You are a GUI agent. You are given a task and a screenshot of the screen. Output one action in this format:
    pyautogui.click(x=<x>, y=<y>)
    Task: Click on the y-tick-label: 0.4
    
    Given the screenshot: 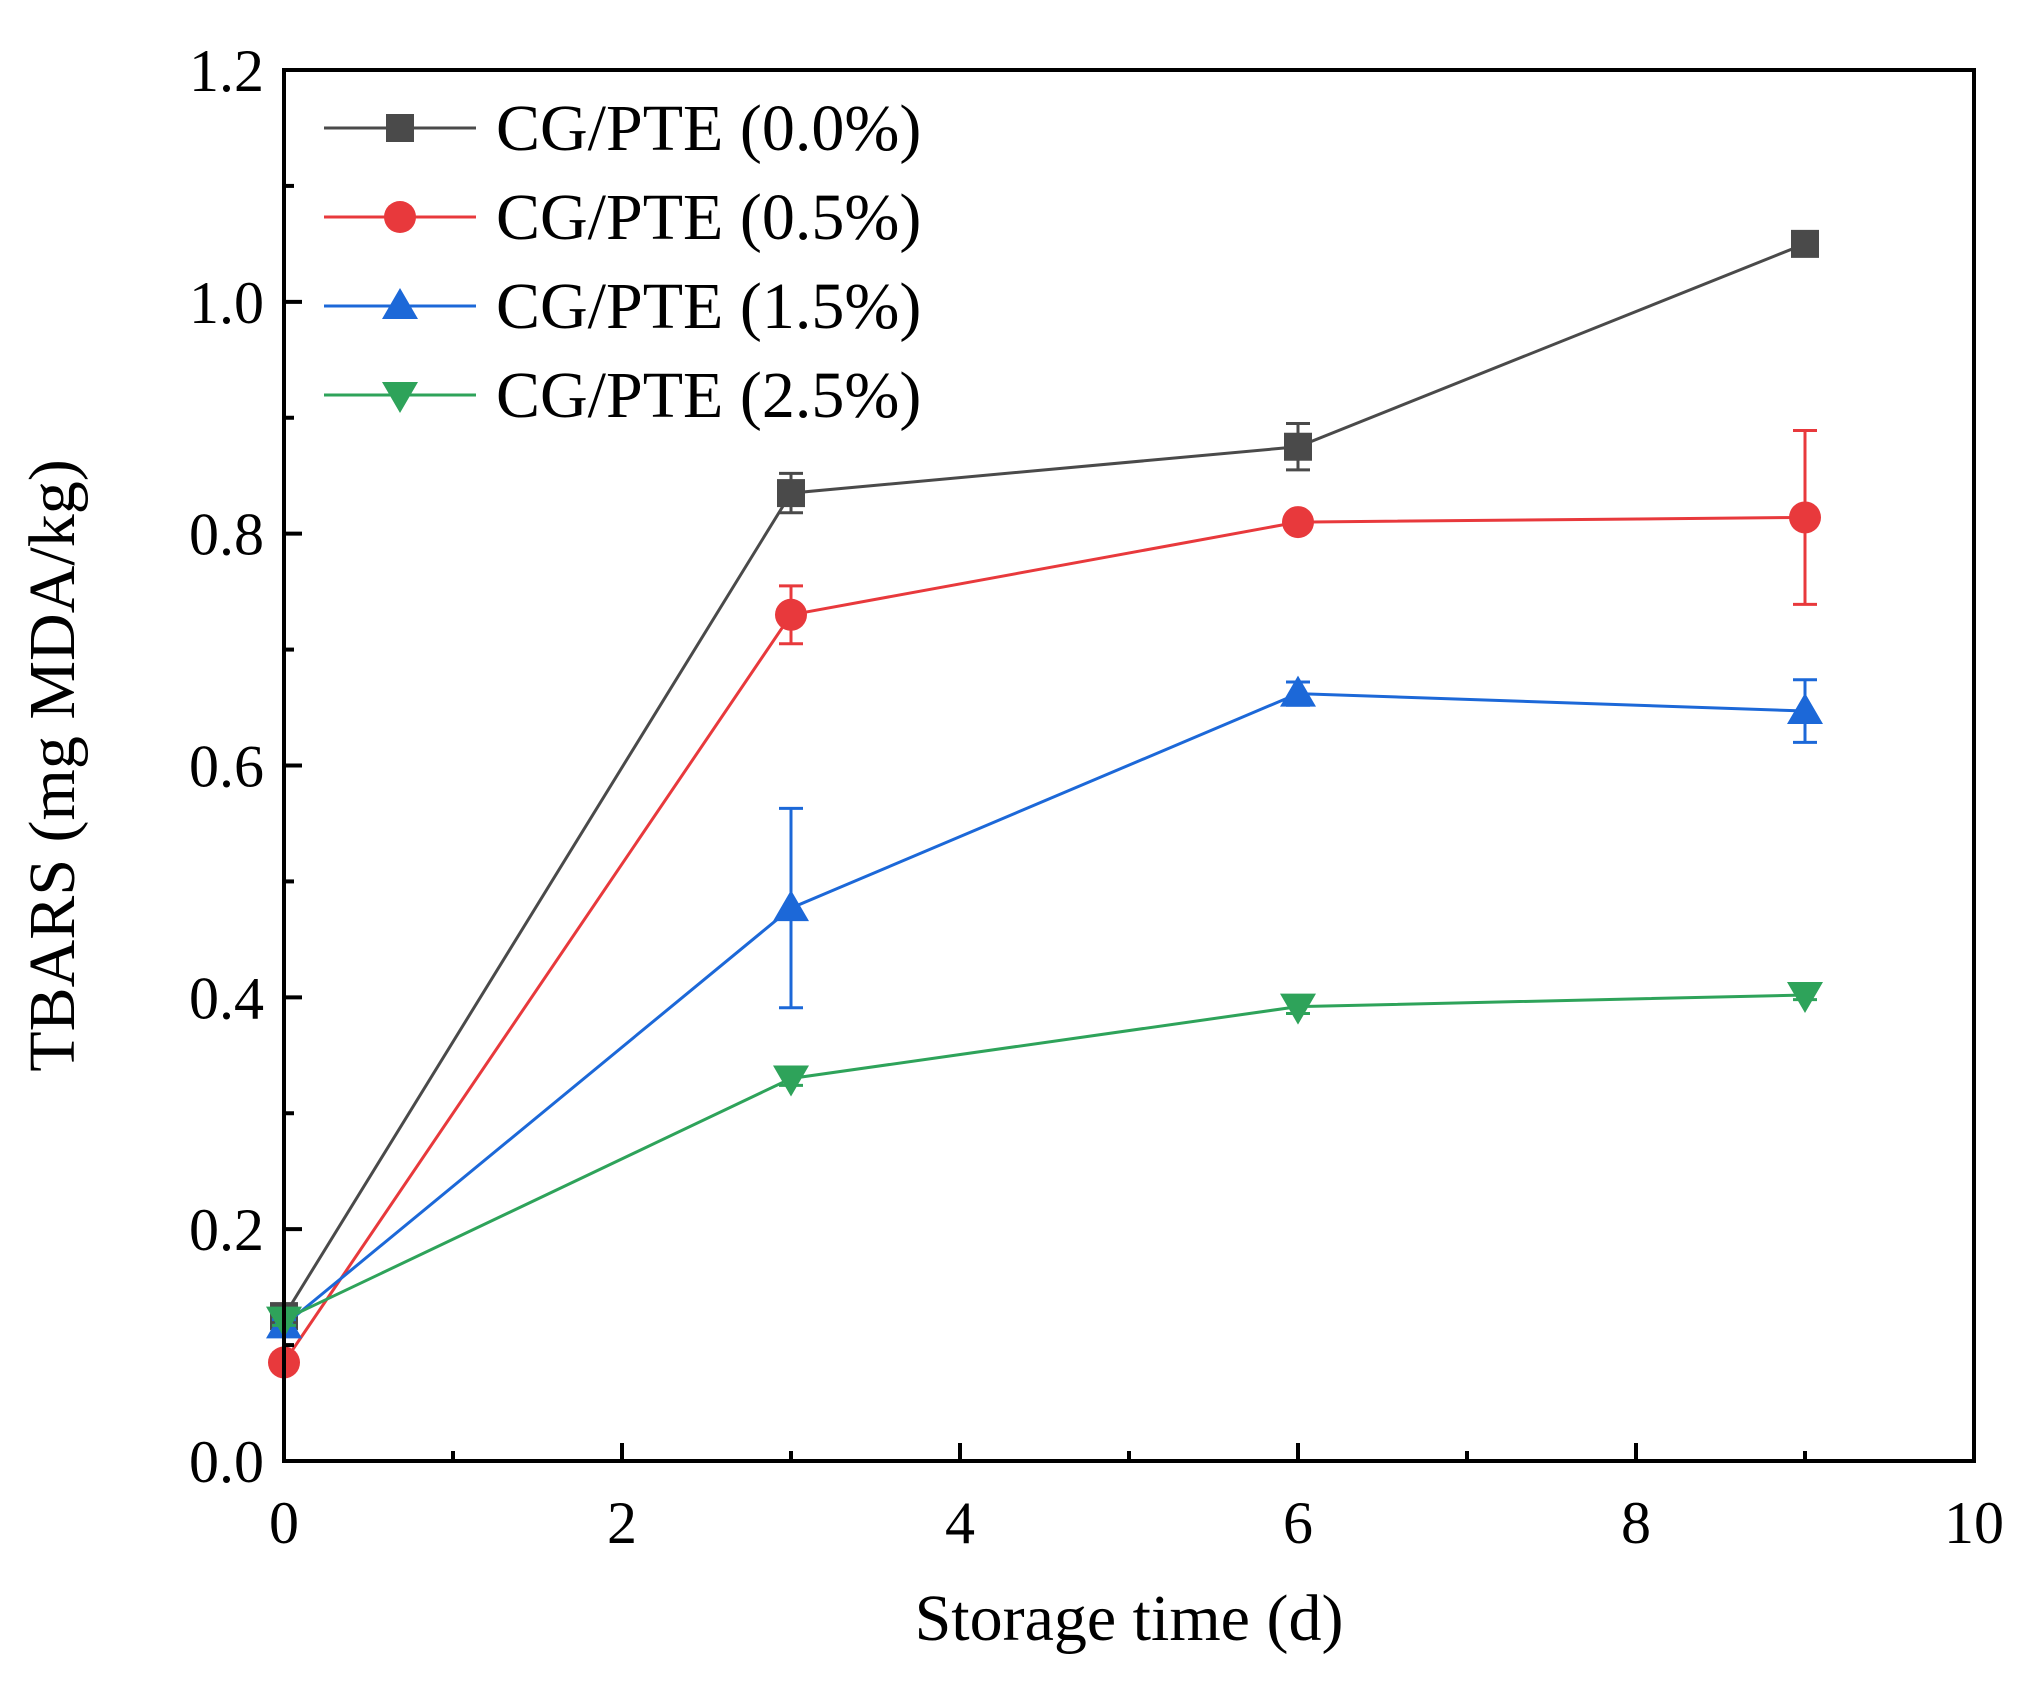 What is the action you would take?
    pyautogui.click(x=226, y=998)
    